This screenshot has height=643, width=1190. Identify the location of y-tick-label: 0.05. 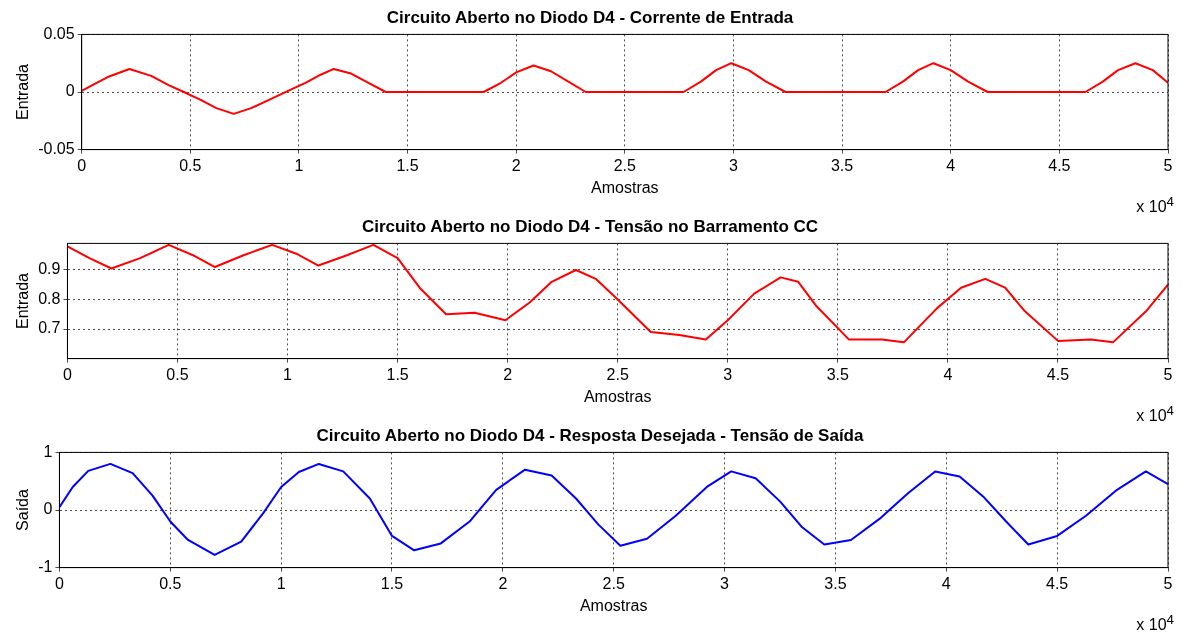
(59, 33).